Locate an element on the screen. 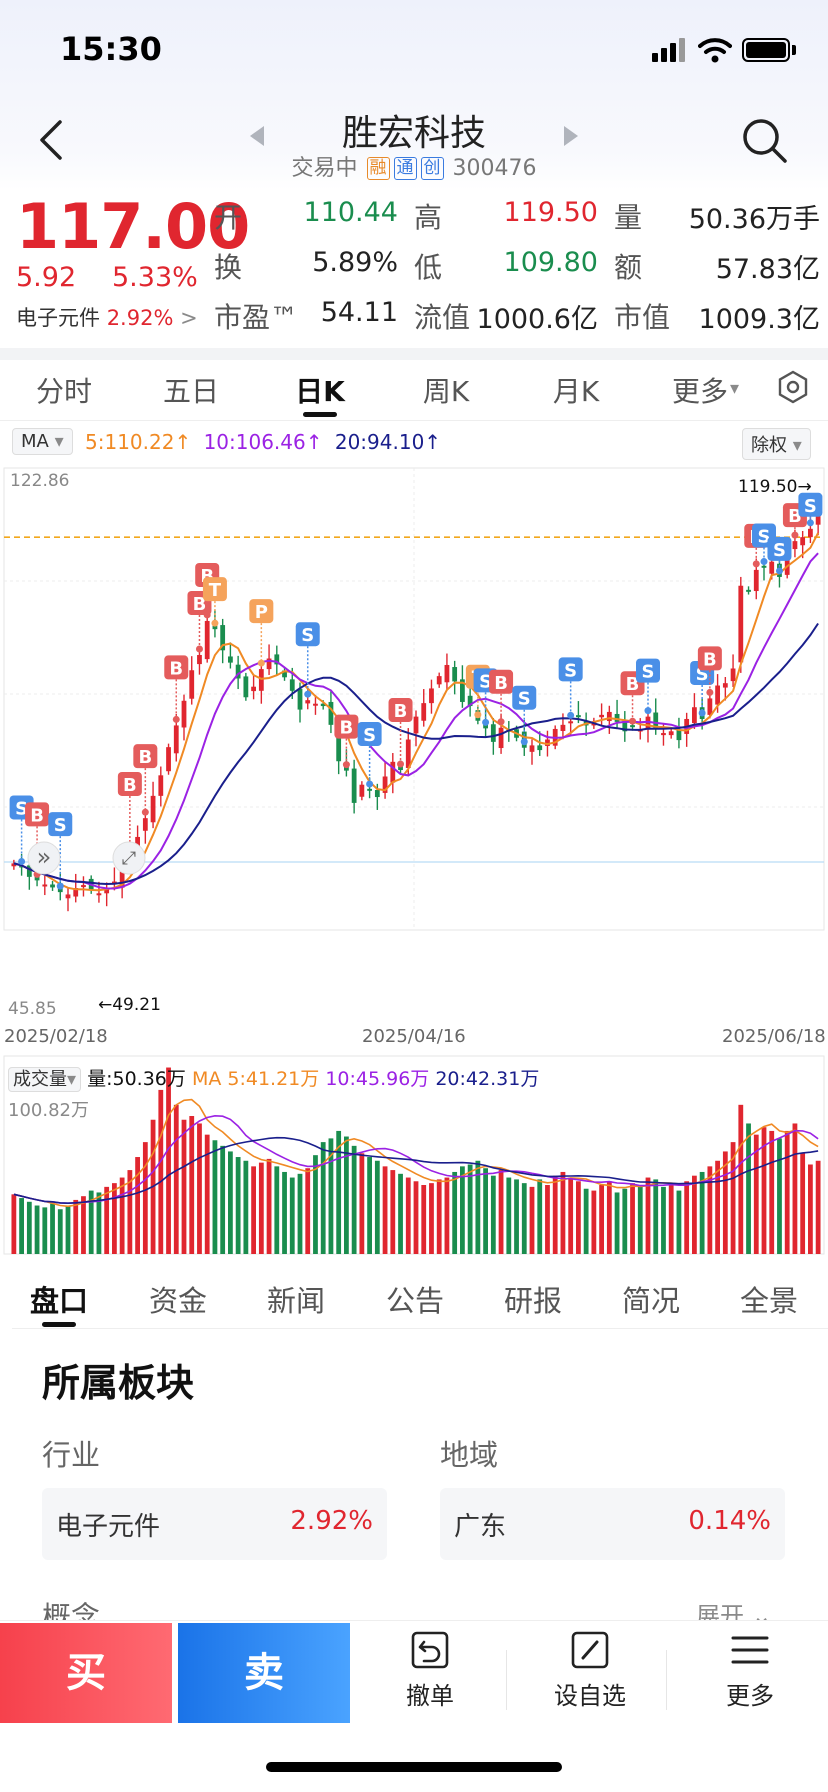  edit-icon is located at coordinates (590, 1650).